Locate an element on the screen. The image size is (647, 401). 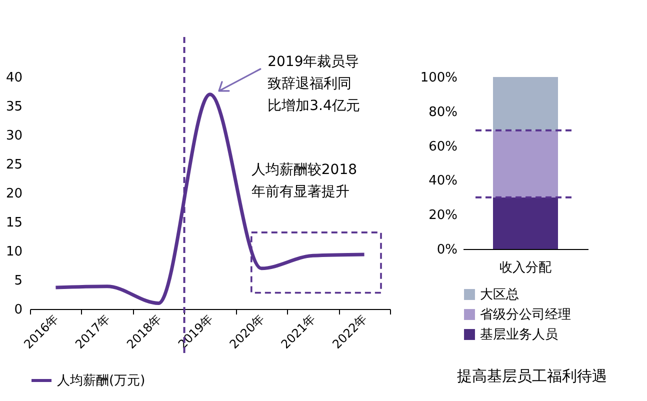
legend-label: 省级分公司经理 is located at coordinates (525, 315).